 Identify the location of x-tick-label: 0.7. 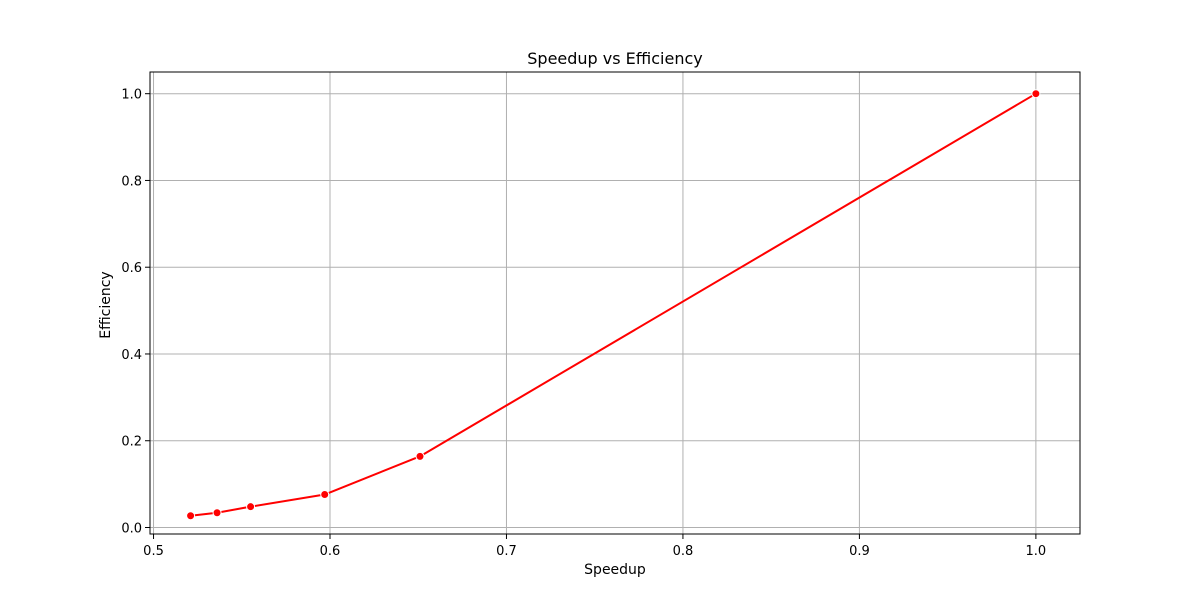
(506, 551).